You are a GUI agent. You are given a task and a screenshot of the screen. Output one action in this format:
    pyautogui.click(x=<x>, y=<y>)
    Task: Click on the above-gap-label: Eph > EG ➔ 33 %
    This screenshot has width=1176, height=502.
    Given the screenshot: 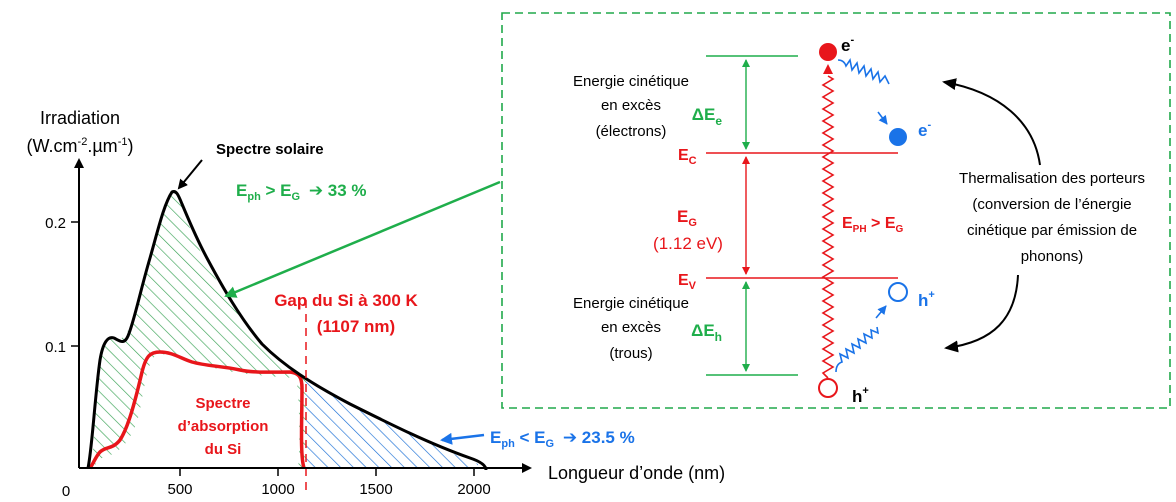 What is the action you would take?
    pyautogui.click(x=301, y=192)
    